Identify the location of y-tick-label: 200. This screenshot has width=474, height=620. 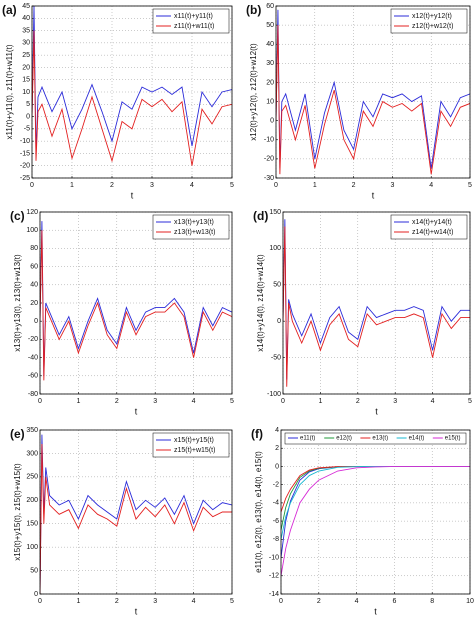
(32, 500).